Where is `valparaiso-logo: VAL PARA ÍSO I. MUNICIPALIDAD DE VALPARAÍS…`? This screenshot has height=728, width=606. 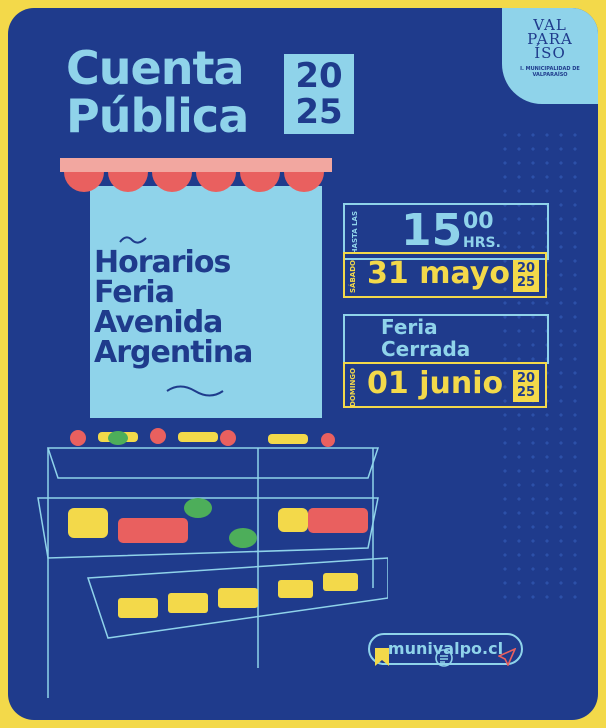
valparaiso-logo: VAL PARA ÍSO I. MUNICIPALIDAD DE VALPARAÍS… is located at coordinates (550, 56).